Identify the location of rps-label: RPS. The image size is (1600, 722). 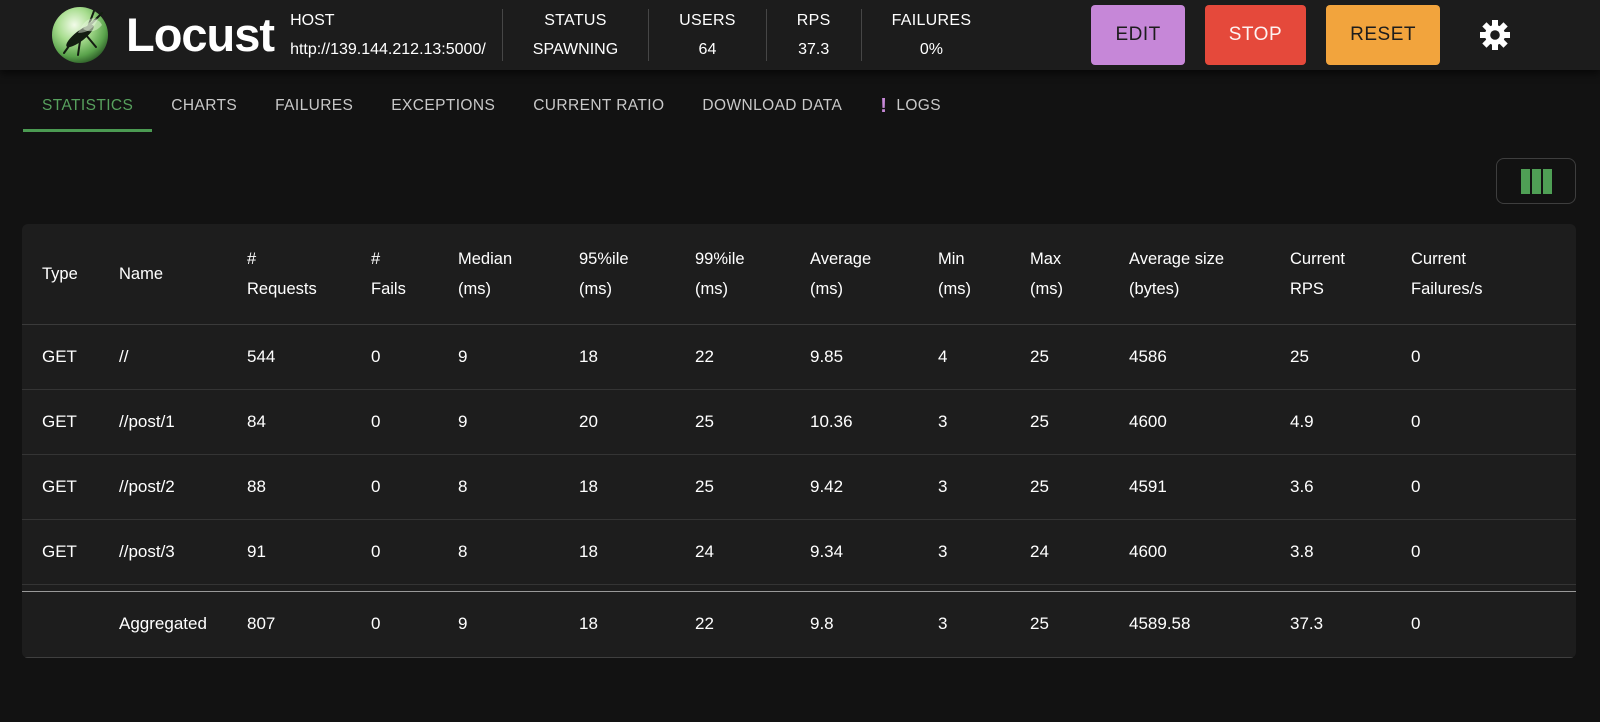
(813, 20).